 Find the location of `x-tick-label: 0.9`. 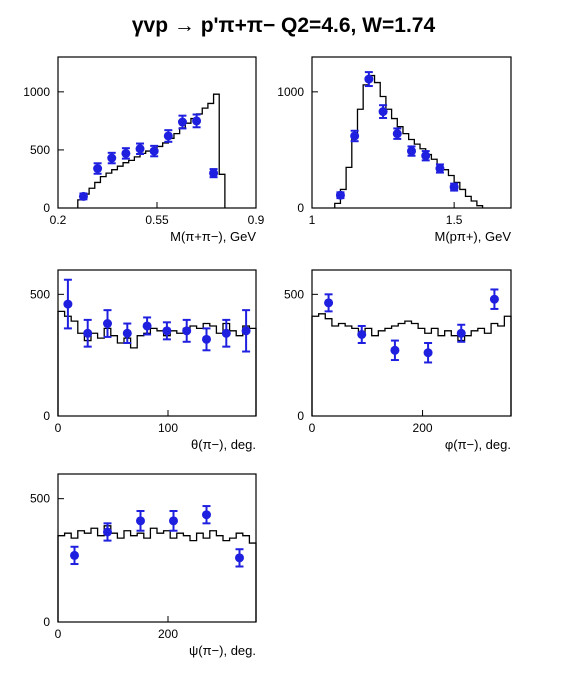

x-tick-label: 0.9 is located at coordinates (256, 220).